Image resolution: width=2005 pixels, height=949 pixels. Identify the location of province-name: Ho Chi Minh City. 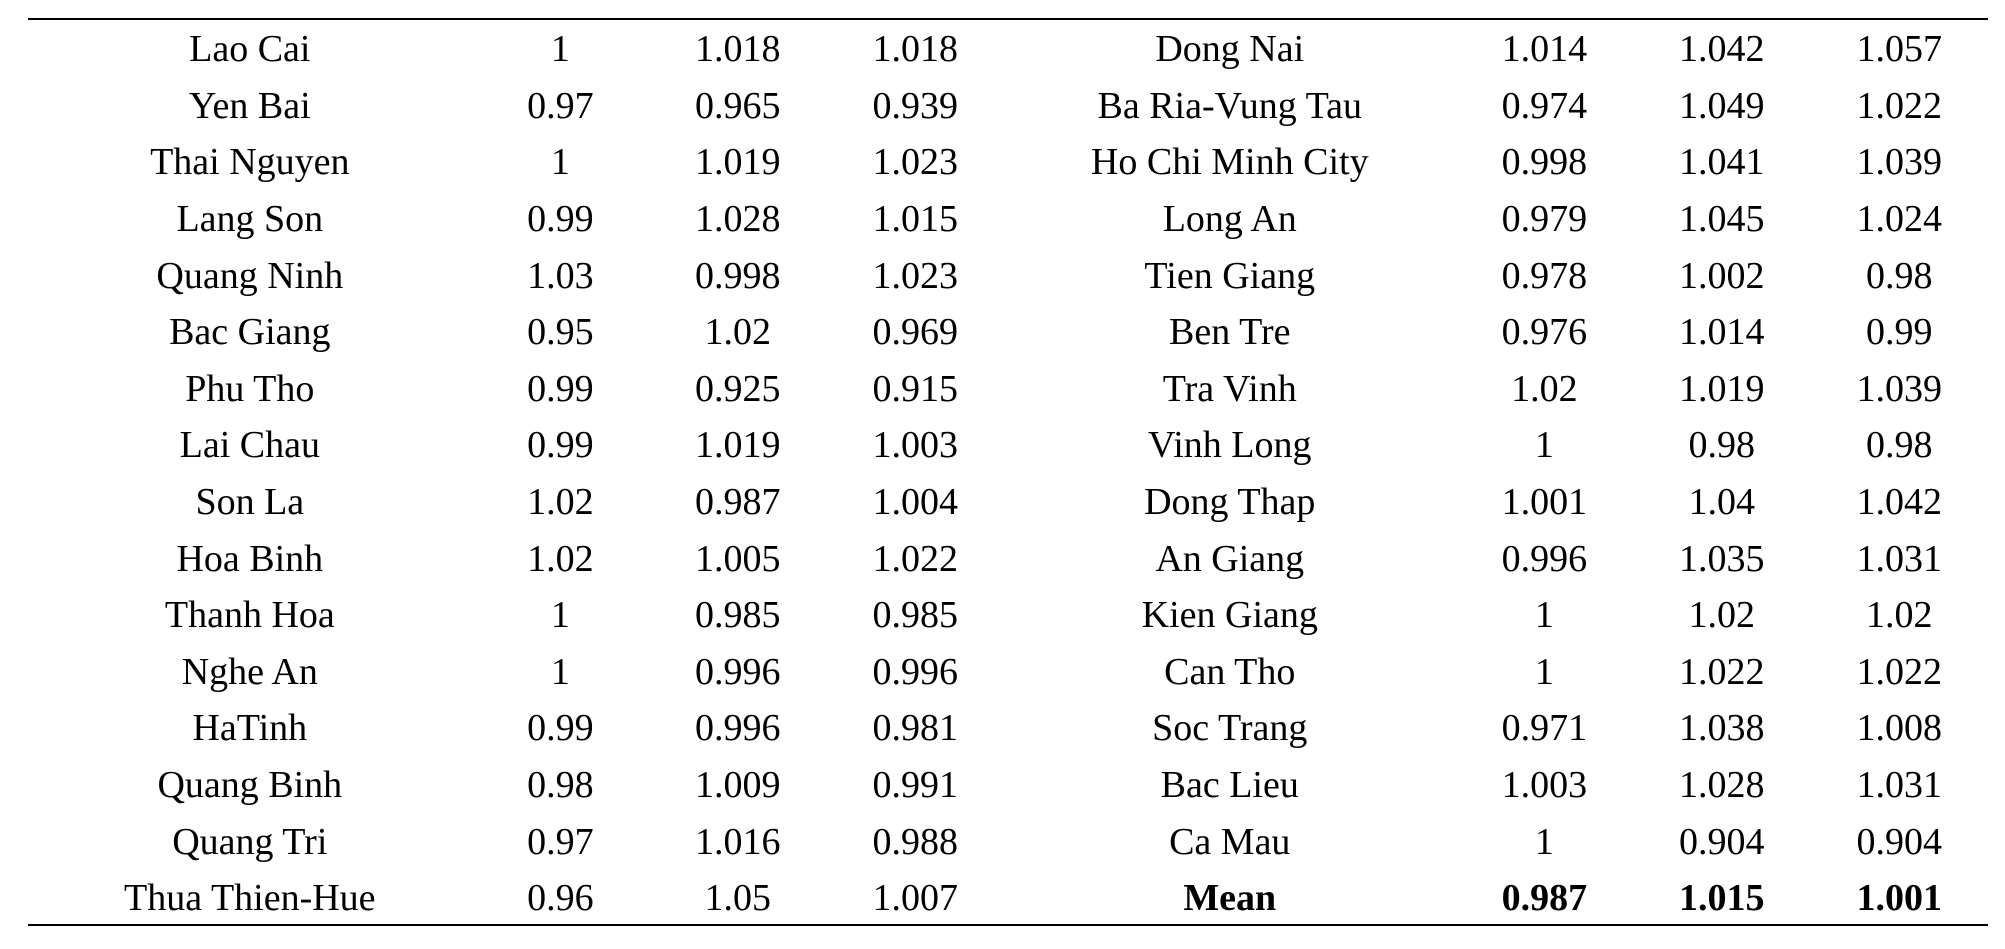
(1229, 162).